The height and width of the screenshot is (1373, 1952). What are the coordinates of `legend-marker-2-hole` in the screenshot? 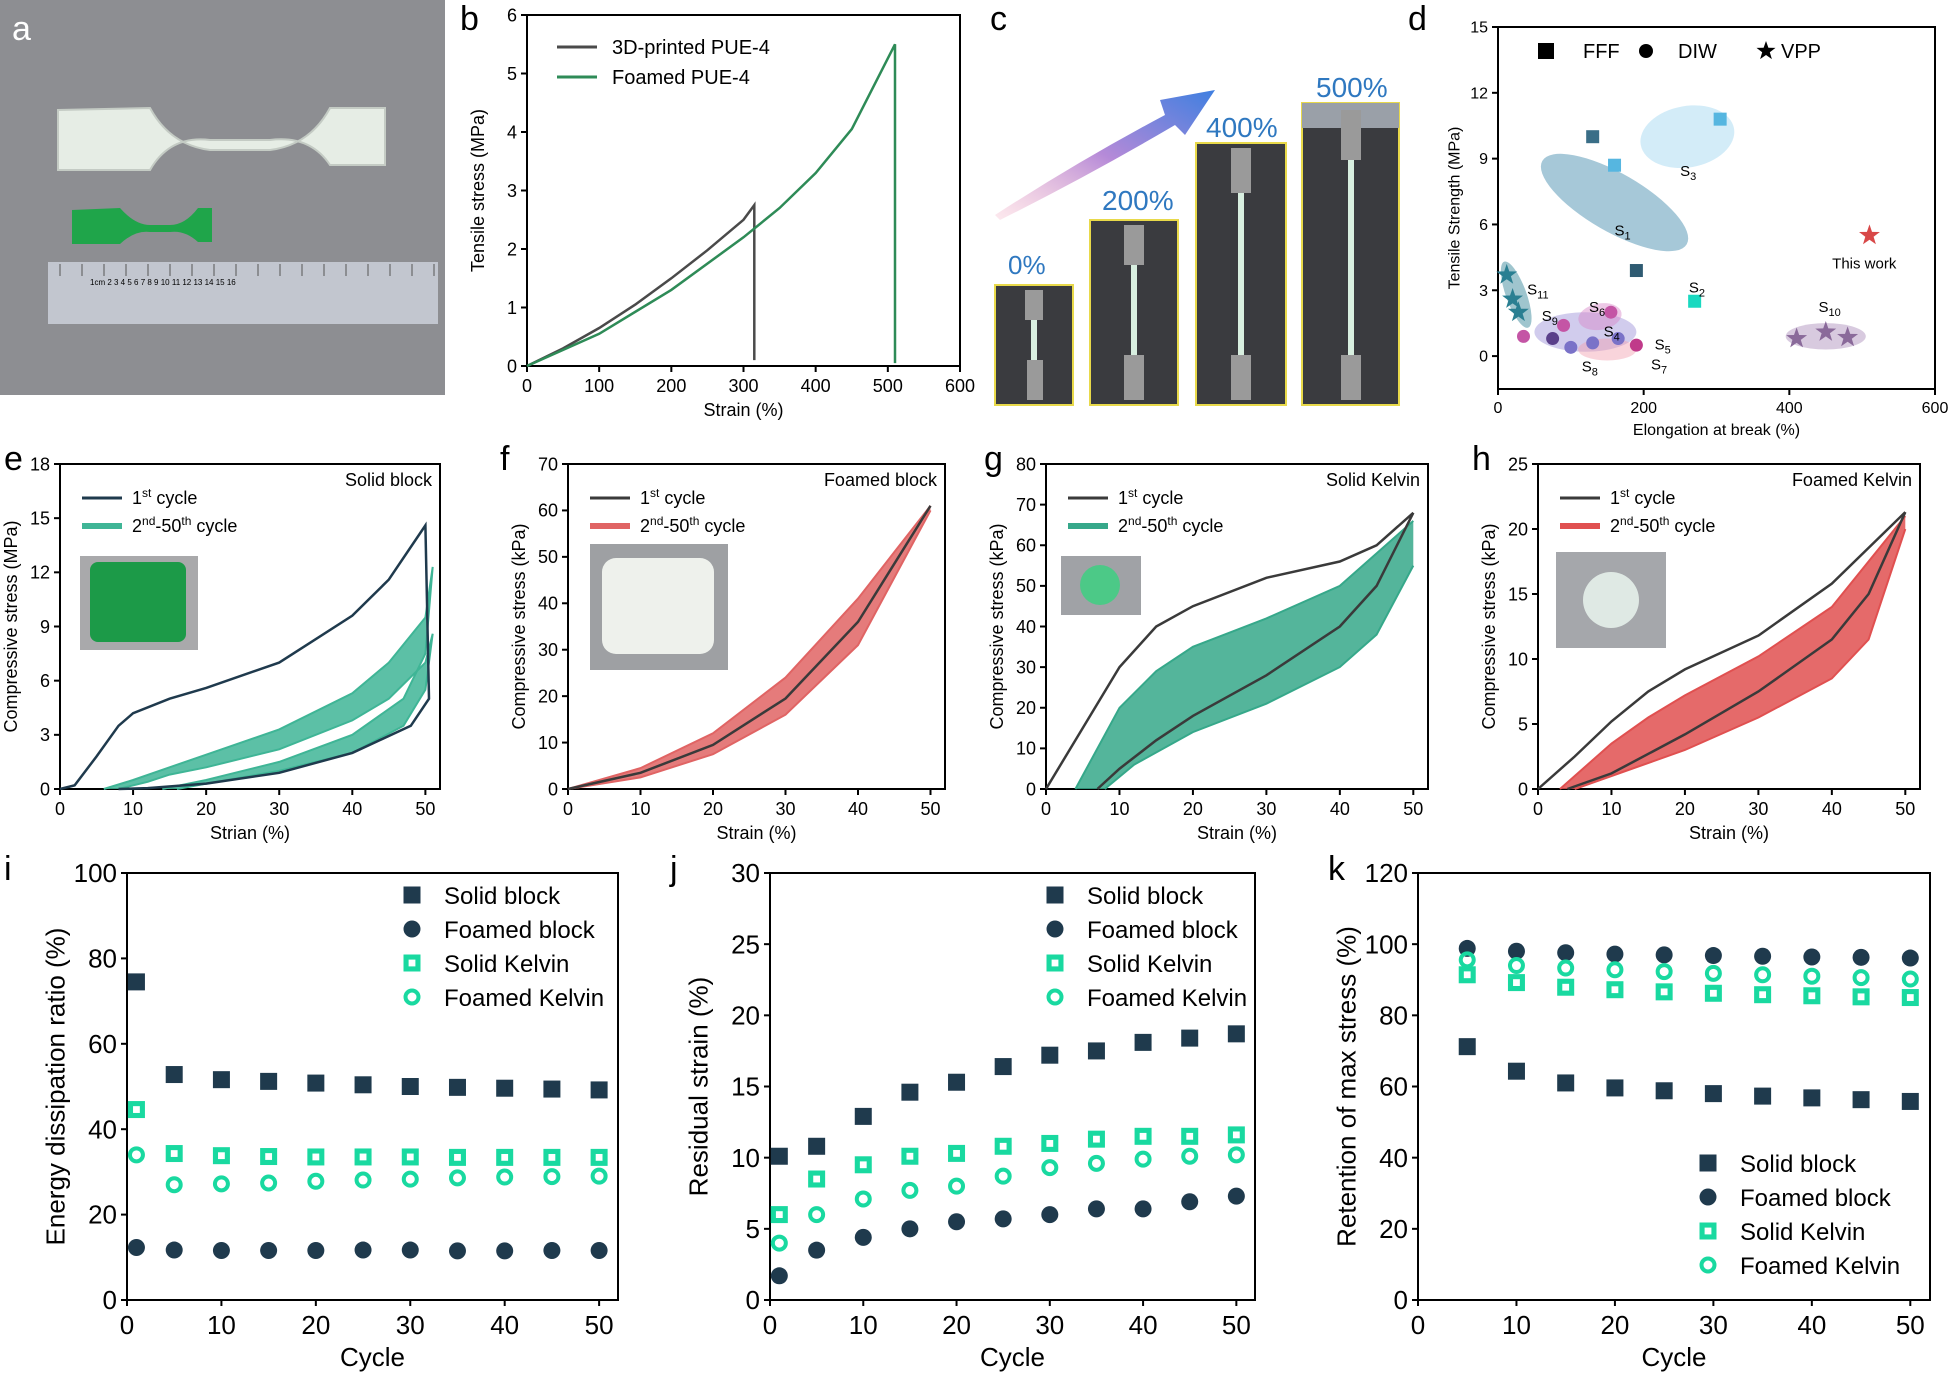 It's located at (412, 963).